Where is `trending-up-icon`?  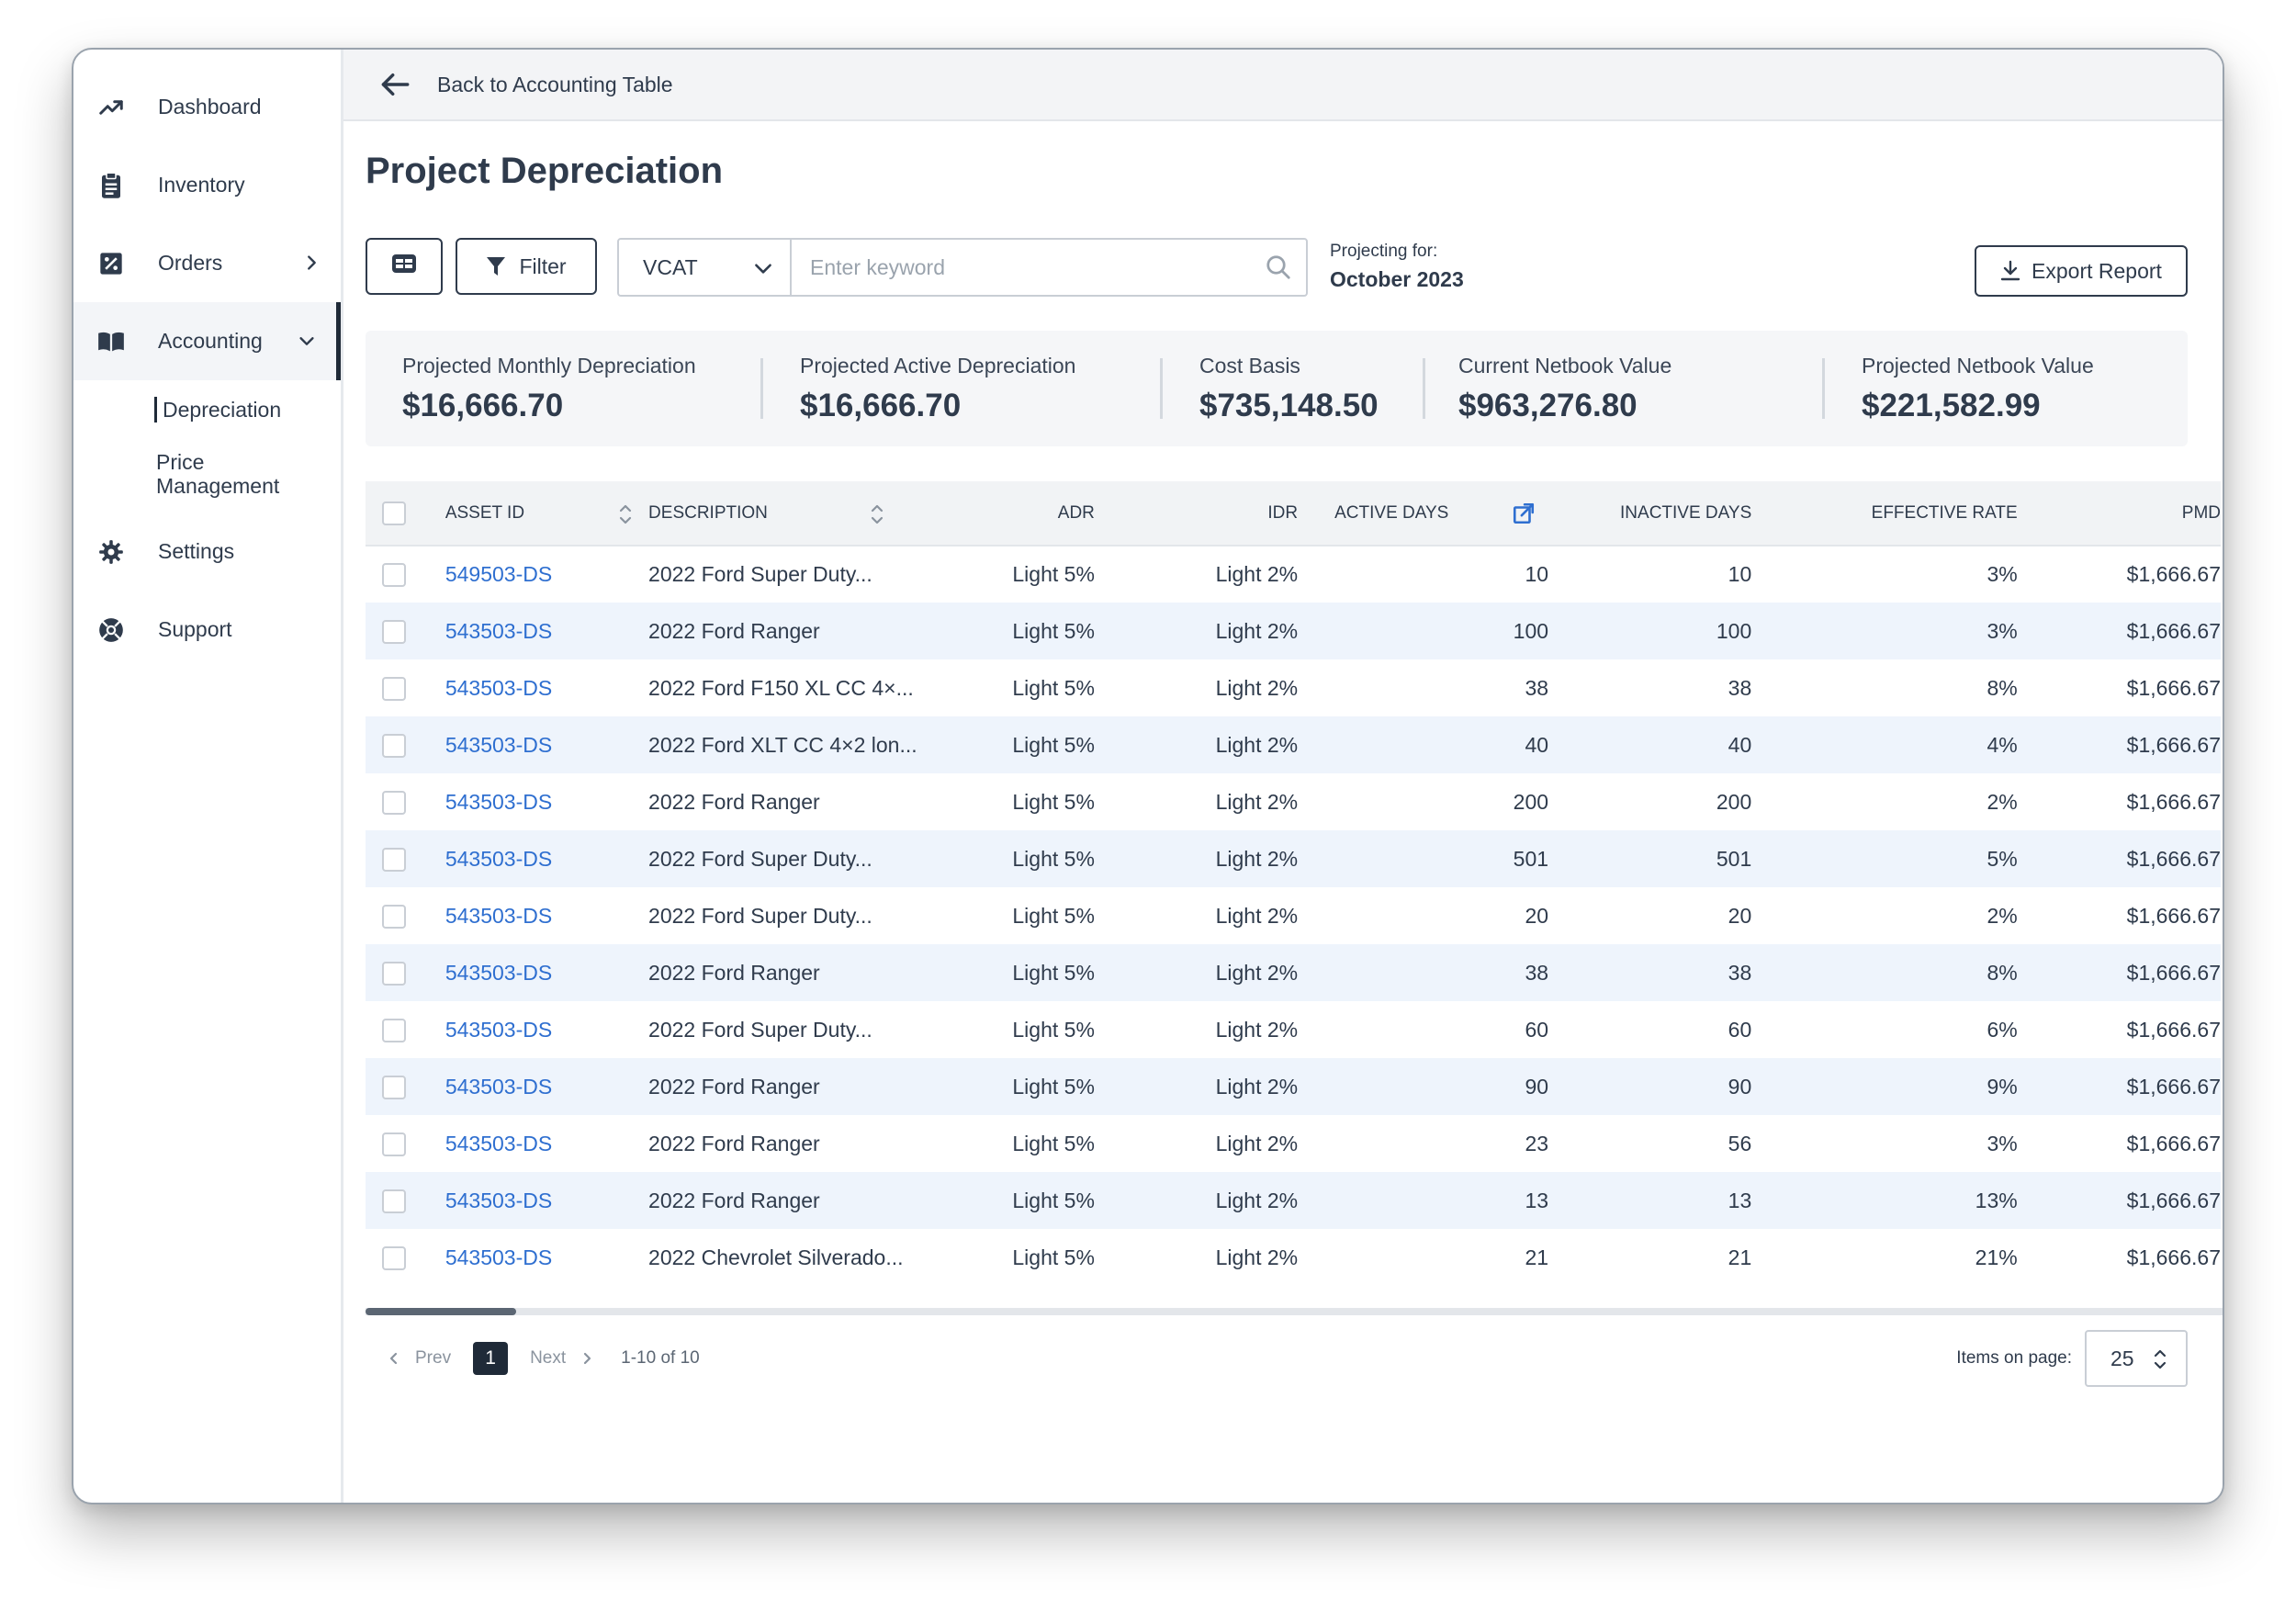 trending-up-icon is located at coordinates (111, 108).